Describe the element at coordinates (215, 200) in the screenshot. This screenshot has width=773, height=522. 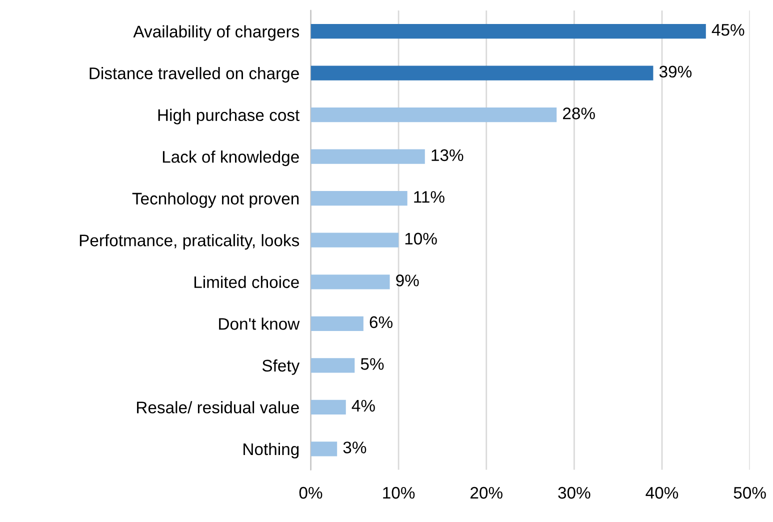
I see `y-tick-label: Tecnhology not proven` at that location.